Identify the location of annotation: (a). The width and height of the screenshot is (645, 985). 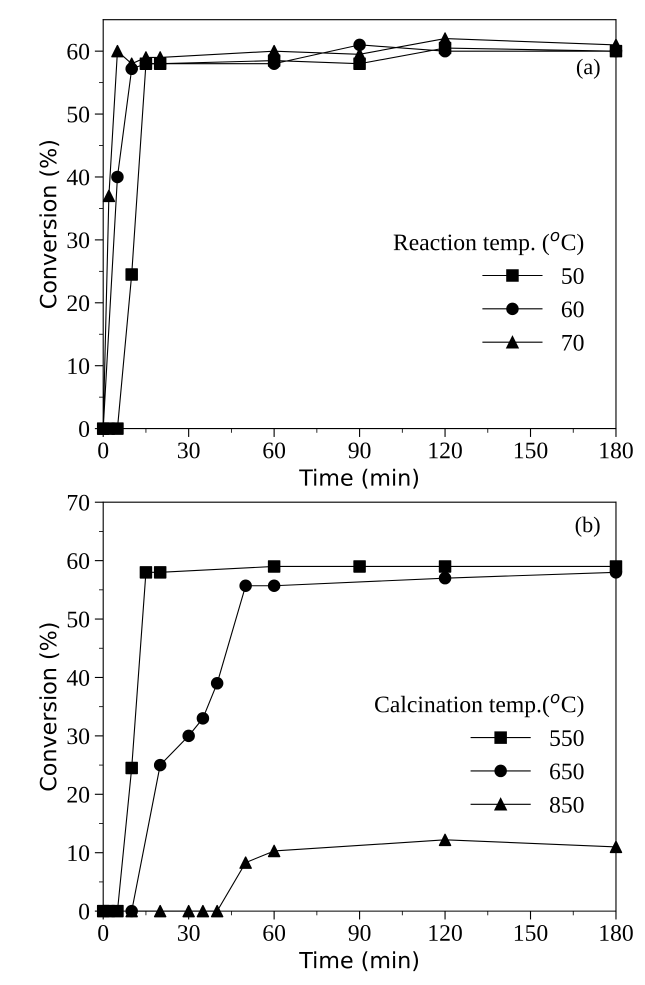
(588, 68).